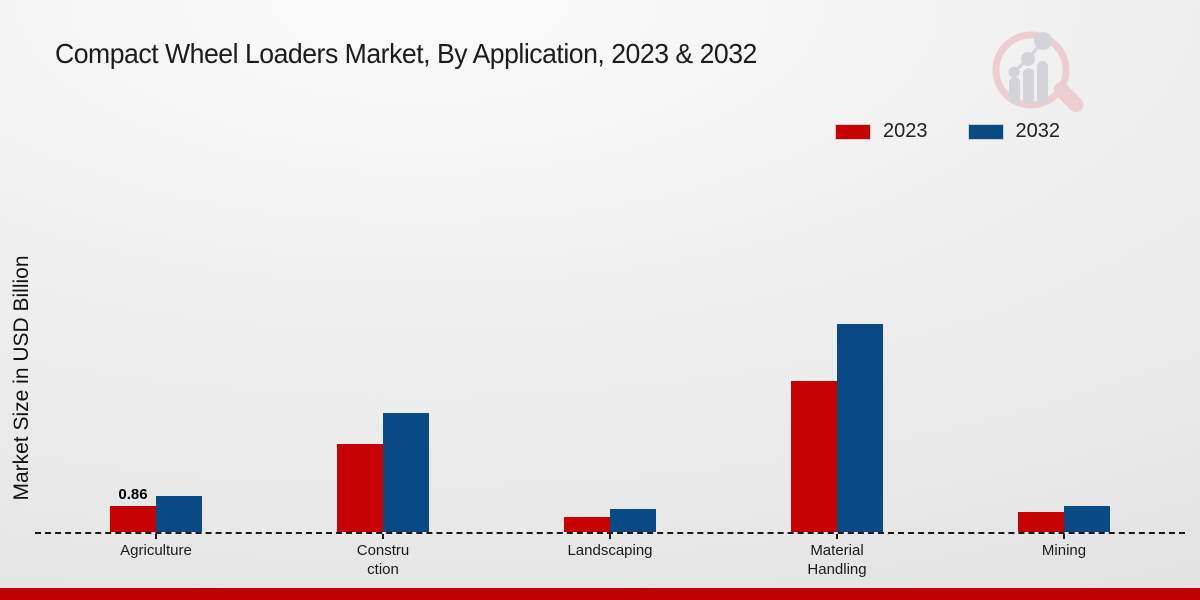  What do you see at coordinates (383, 560) in the screenshot?
I see `category-label-construction: Constru ction` at bounding box center [383, 560].